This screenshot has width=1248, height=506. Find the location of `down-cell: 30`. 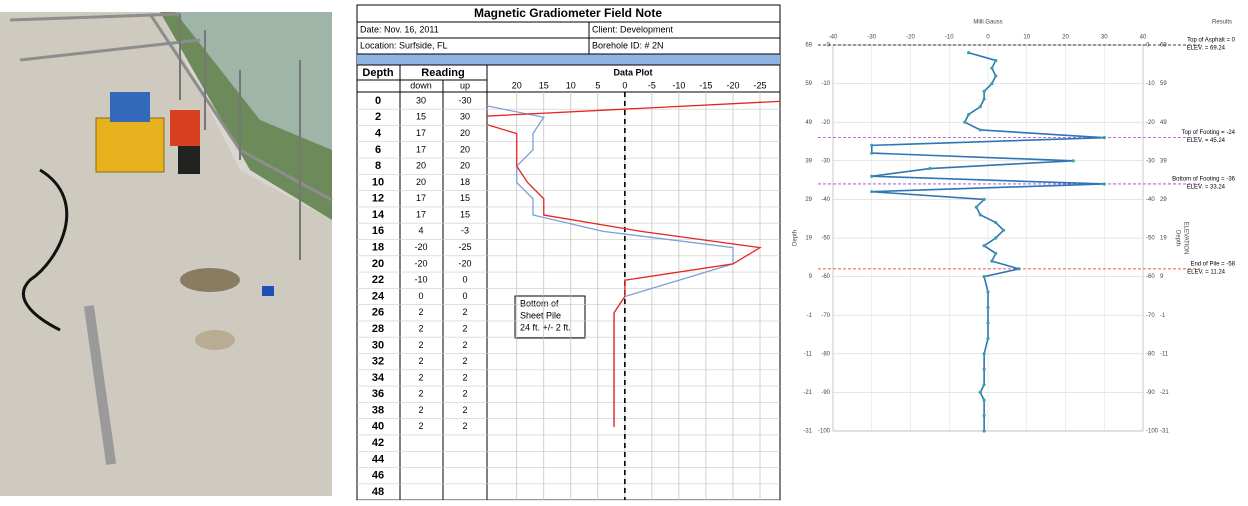

down-cell: 30 is located at coordinates (421, 100).